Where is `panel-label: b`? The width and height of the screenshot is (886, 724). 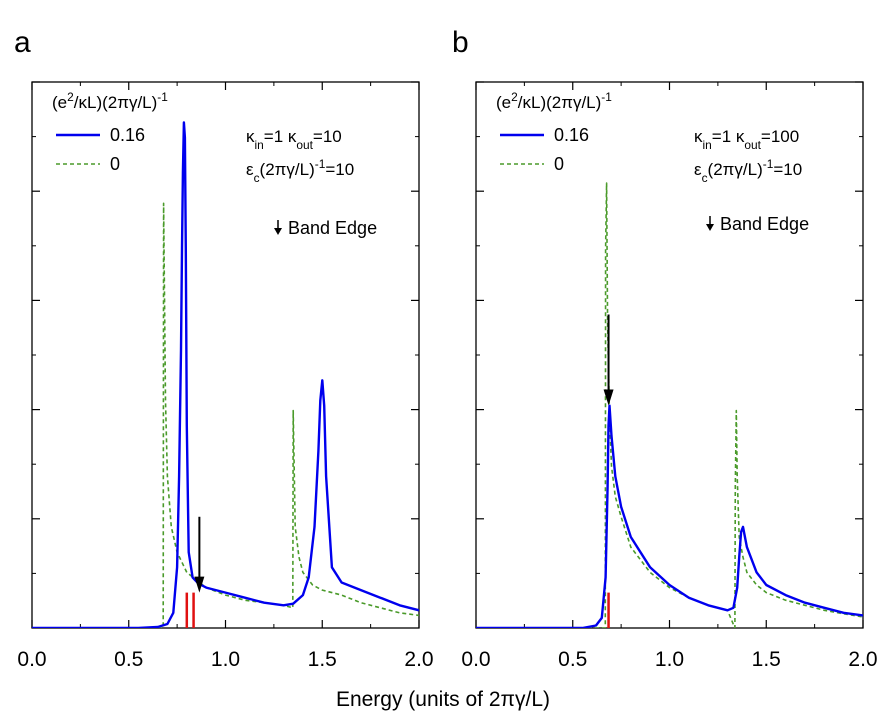
panel-label: b is located at coordinates (460, 42).